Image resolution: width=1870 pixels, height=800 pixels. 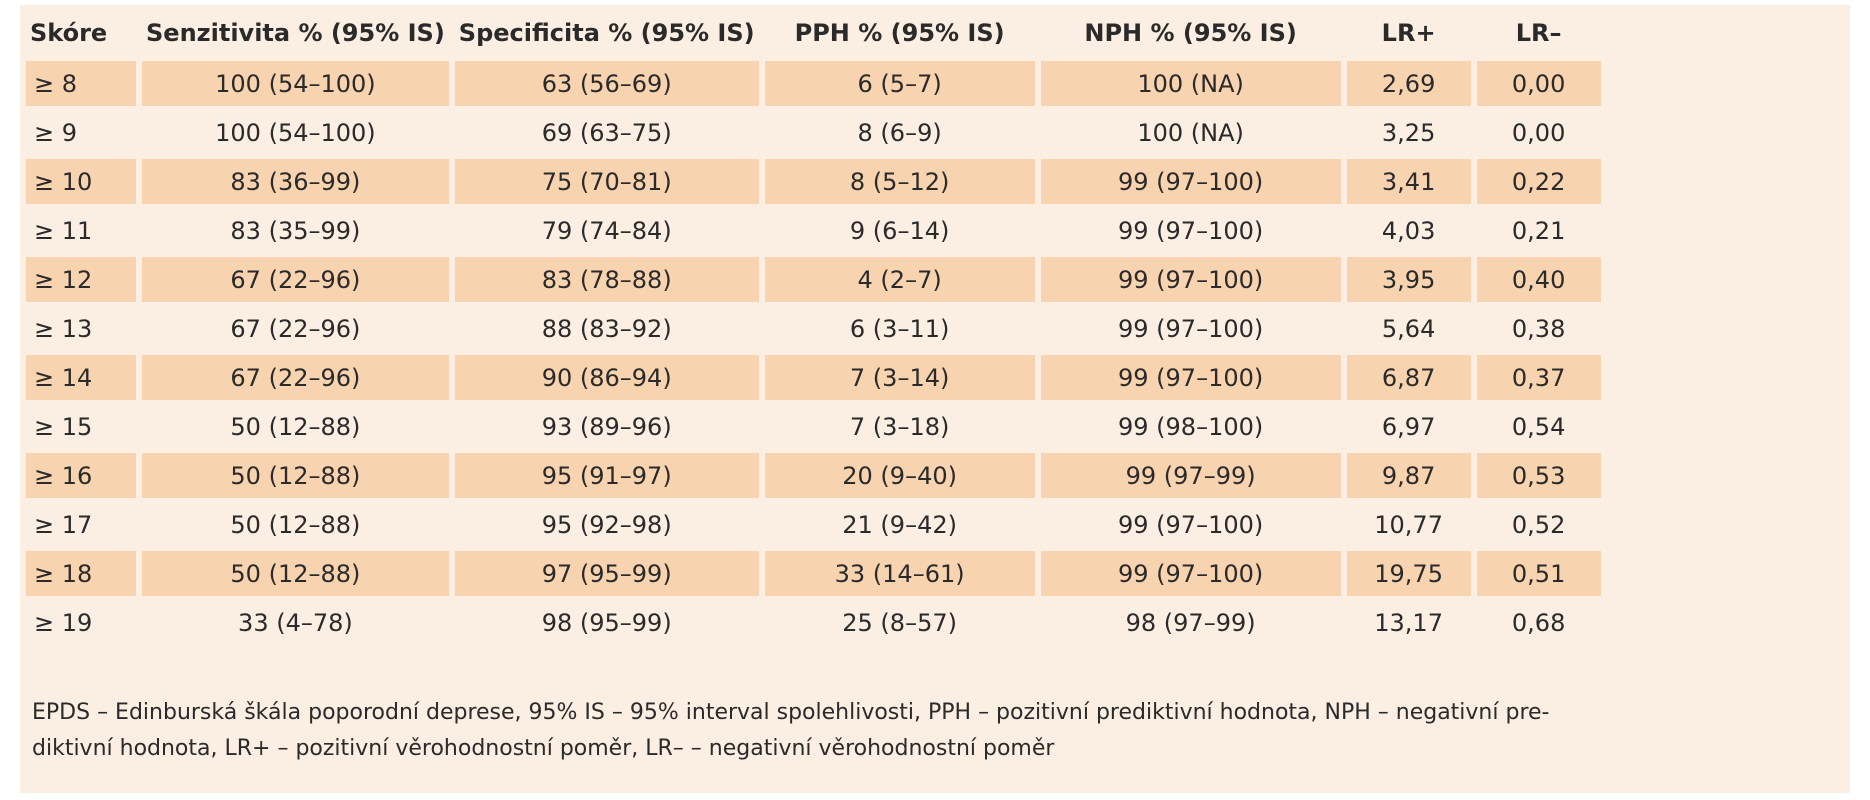 I want to click on table-cell: 69 (63–75), so click(x=606, y=132).